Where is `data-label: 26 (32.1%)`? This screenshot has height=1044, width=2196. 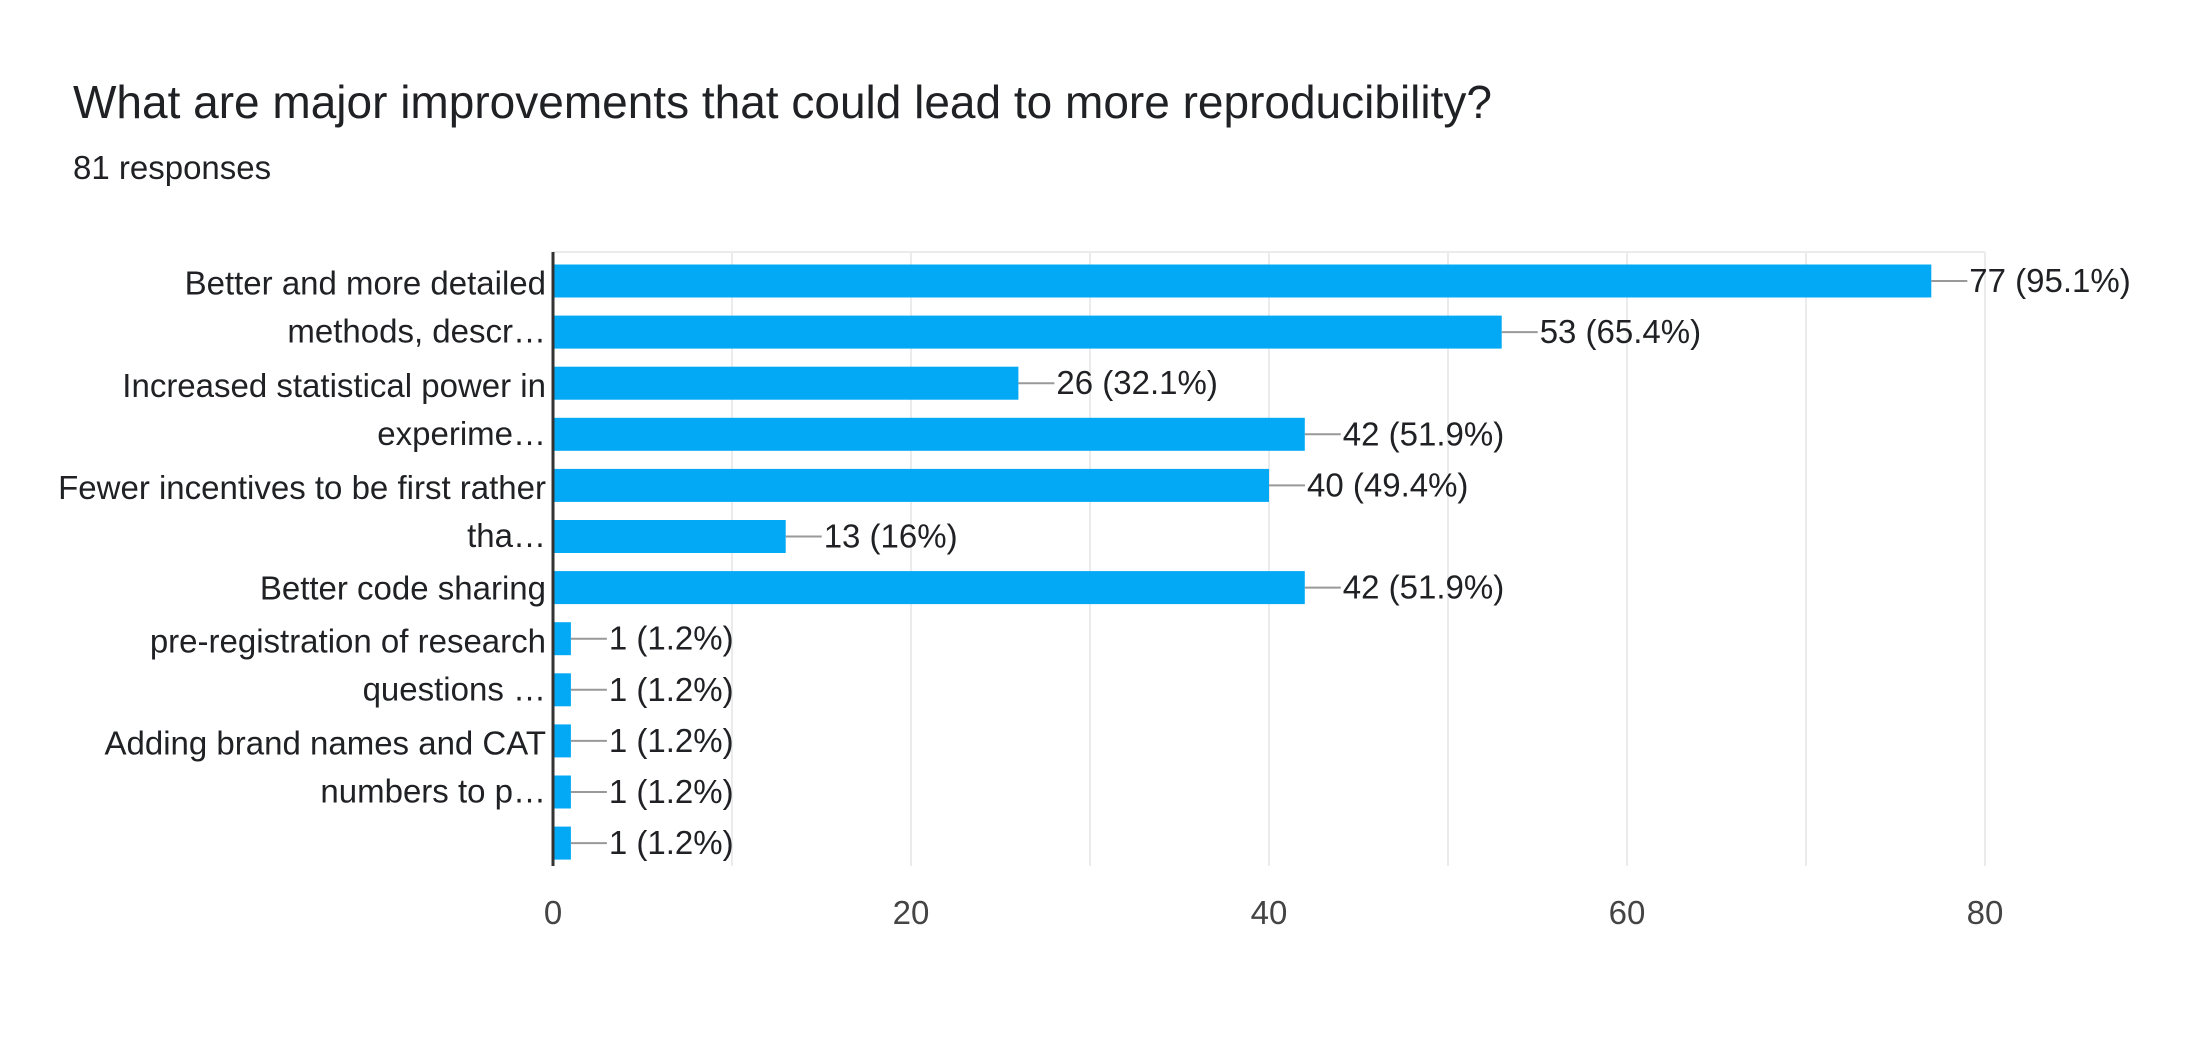
data-label: 26 (32.1%) is located at coordinates (1136, 382).